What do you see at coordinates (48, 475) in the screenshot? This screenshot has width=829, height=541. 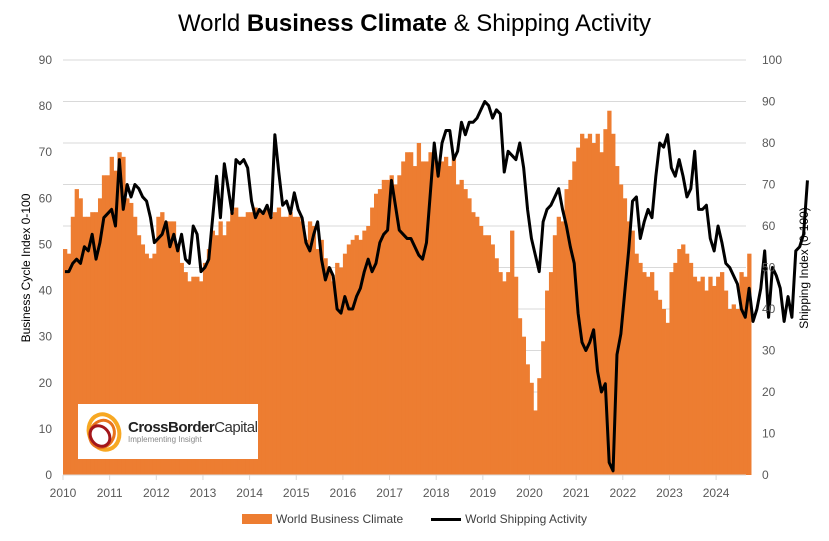 I see `y-left-tick-label: 0` at bounding box center [48, 475].